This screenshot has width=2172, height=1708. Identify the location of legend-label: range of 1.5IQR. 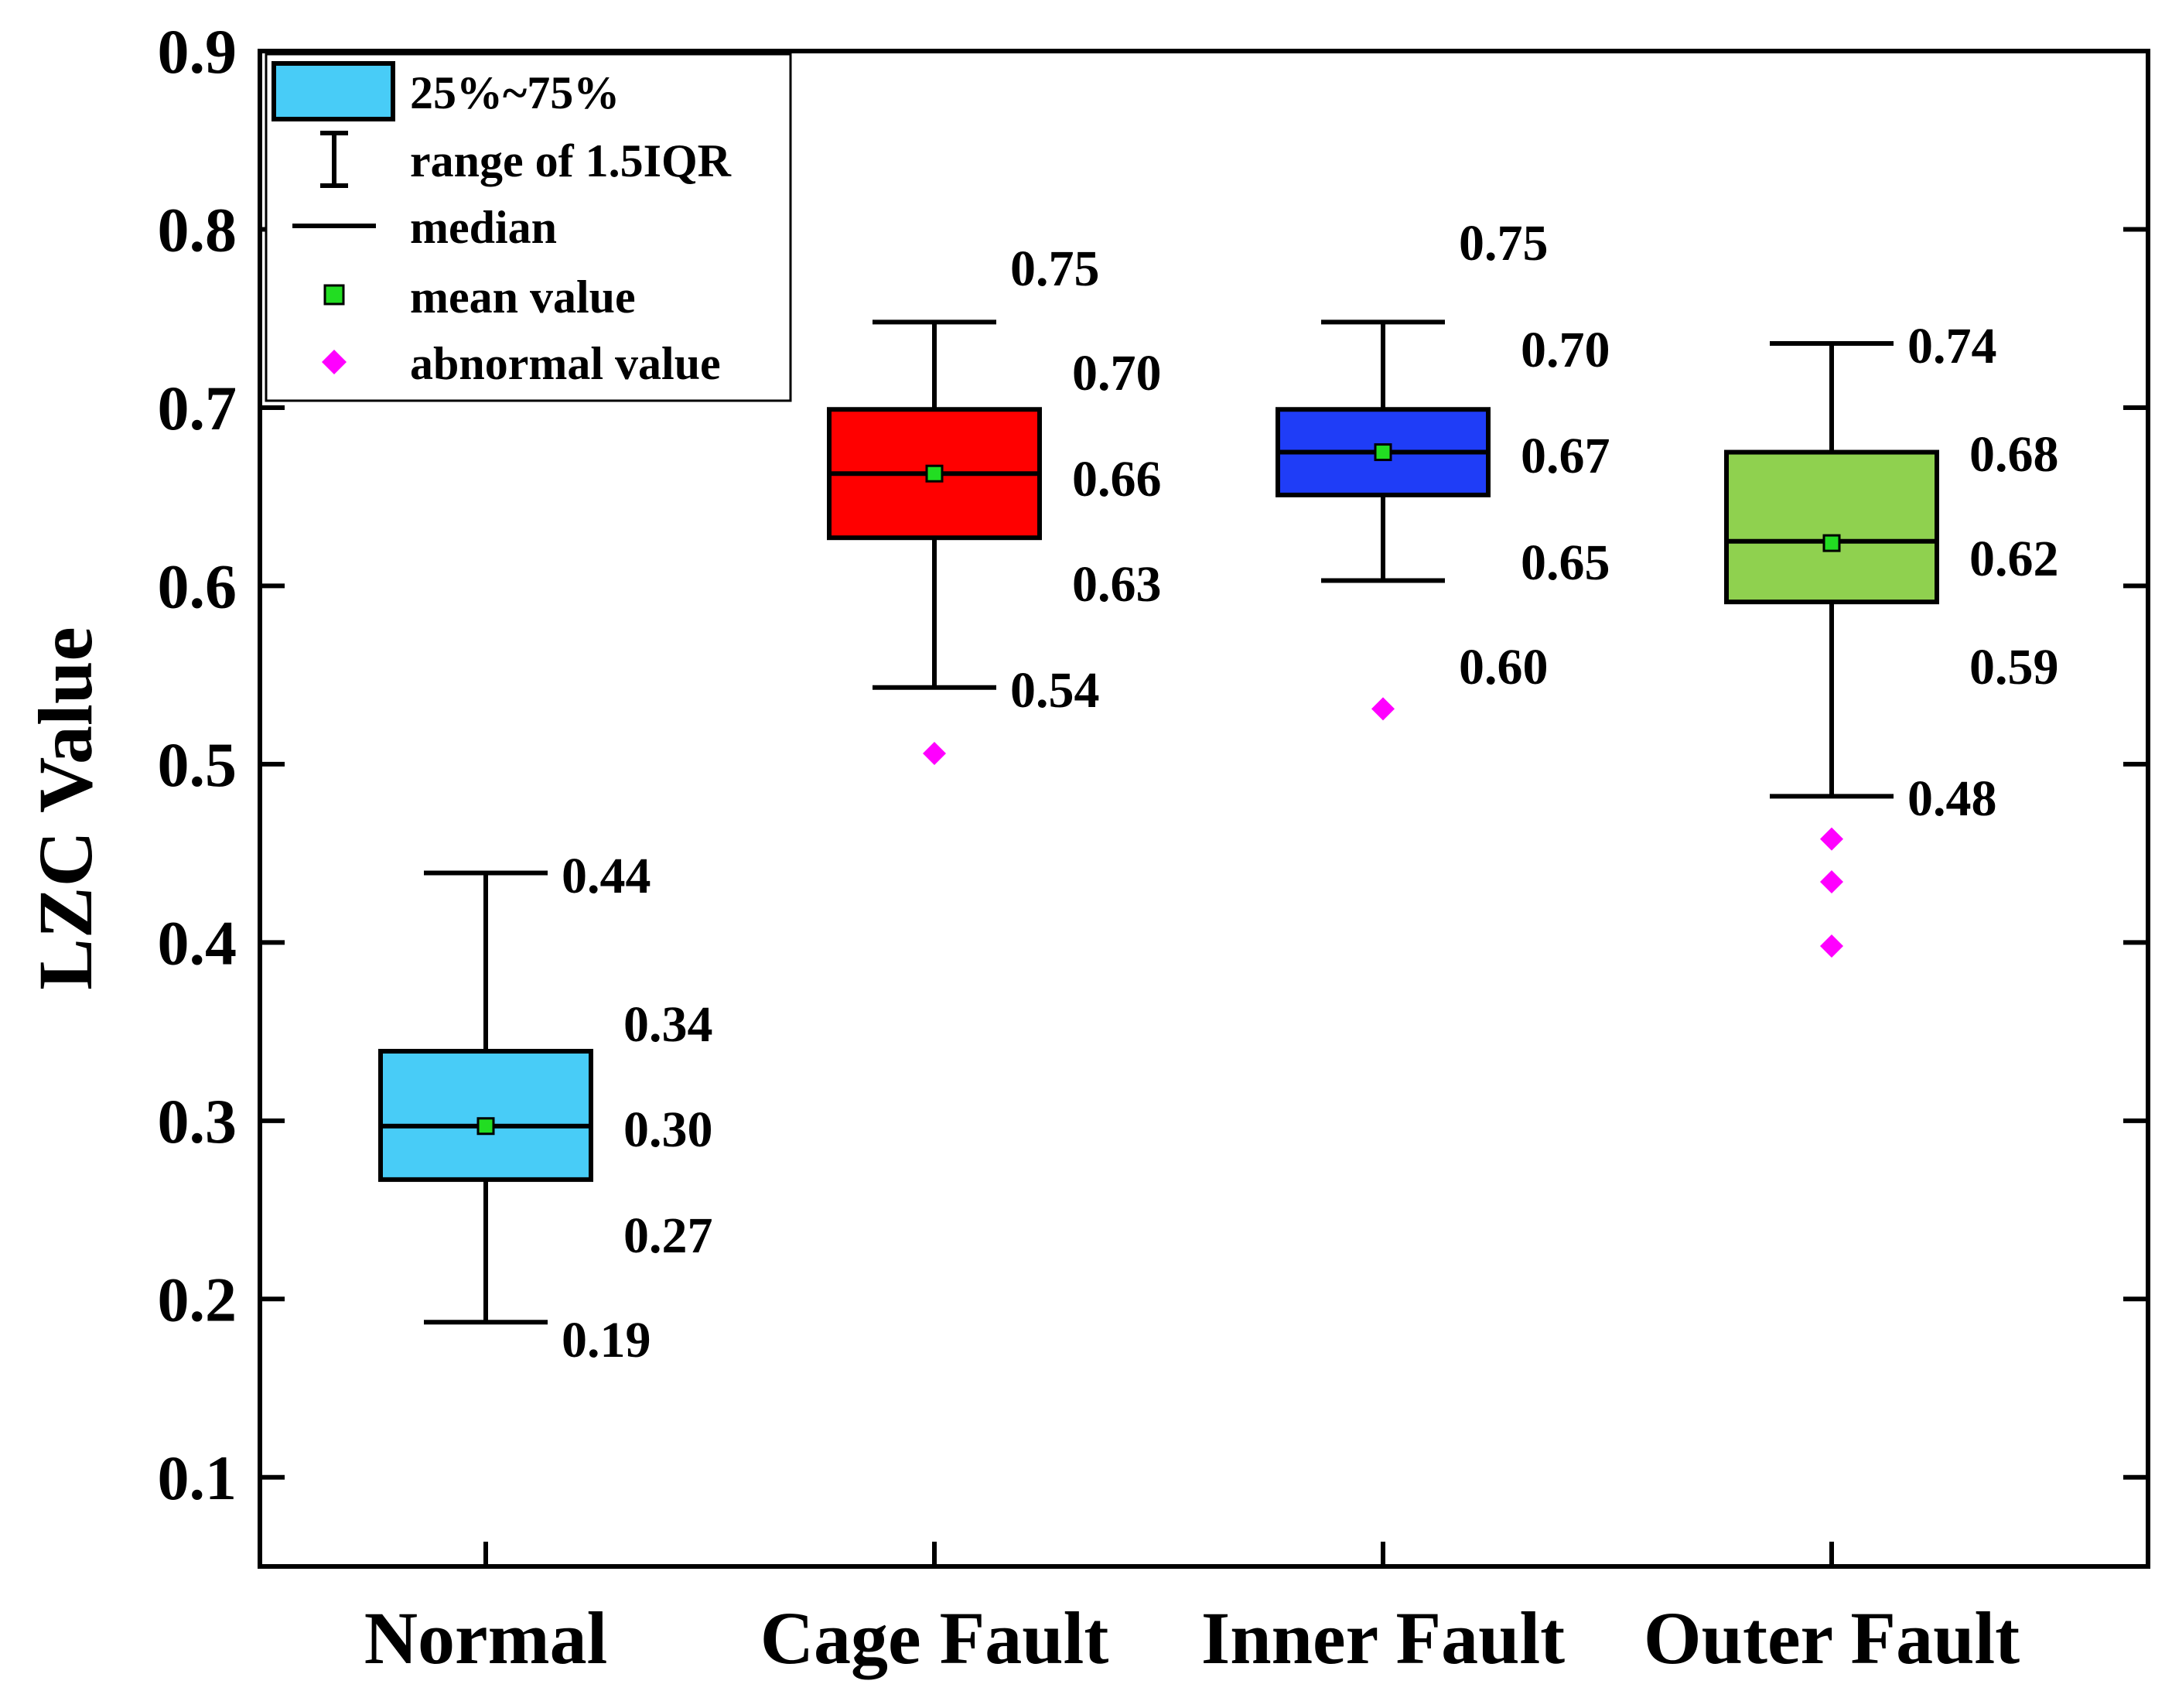
(571, 161).